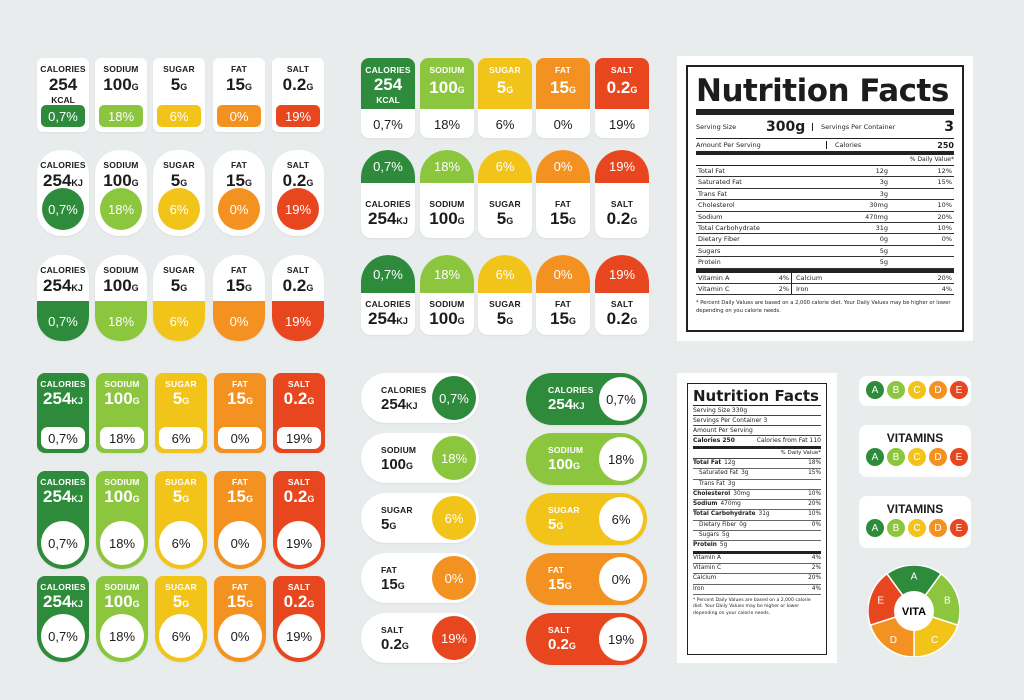 This screenshot has width=1024, height=700. Describe the element at coordinates (714, 277) in the screenshot. I see `vitamin-name: Vitamin A` at that location.